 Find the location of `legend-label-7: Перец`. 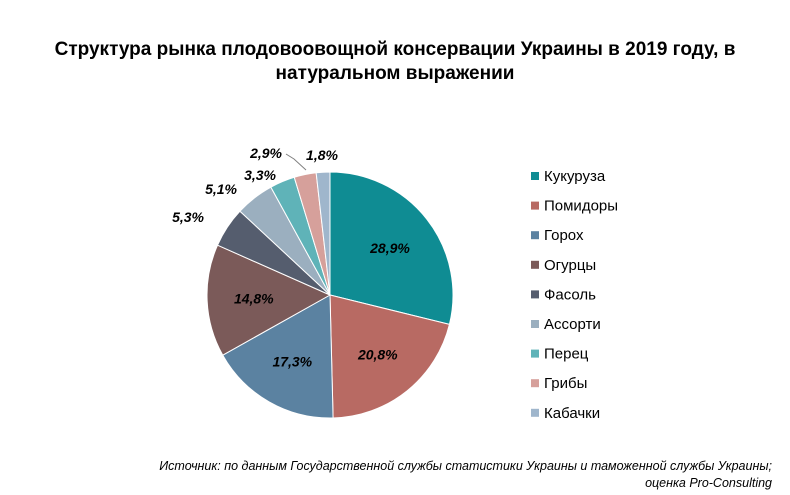

legend-label-7: Перец is located at coordinates (566, 354).